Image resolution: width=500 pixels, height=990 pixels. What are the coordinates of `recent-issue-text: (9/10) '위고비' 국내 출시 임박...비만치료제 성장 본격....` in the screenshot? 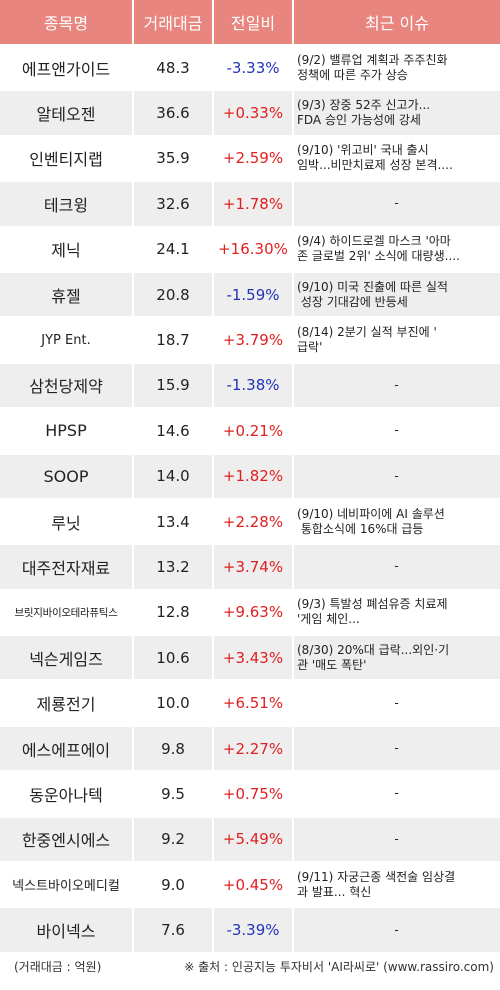 It's located at (375, 158).